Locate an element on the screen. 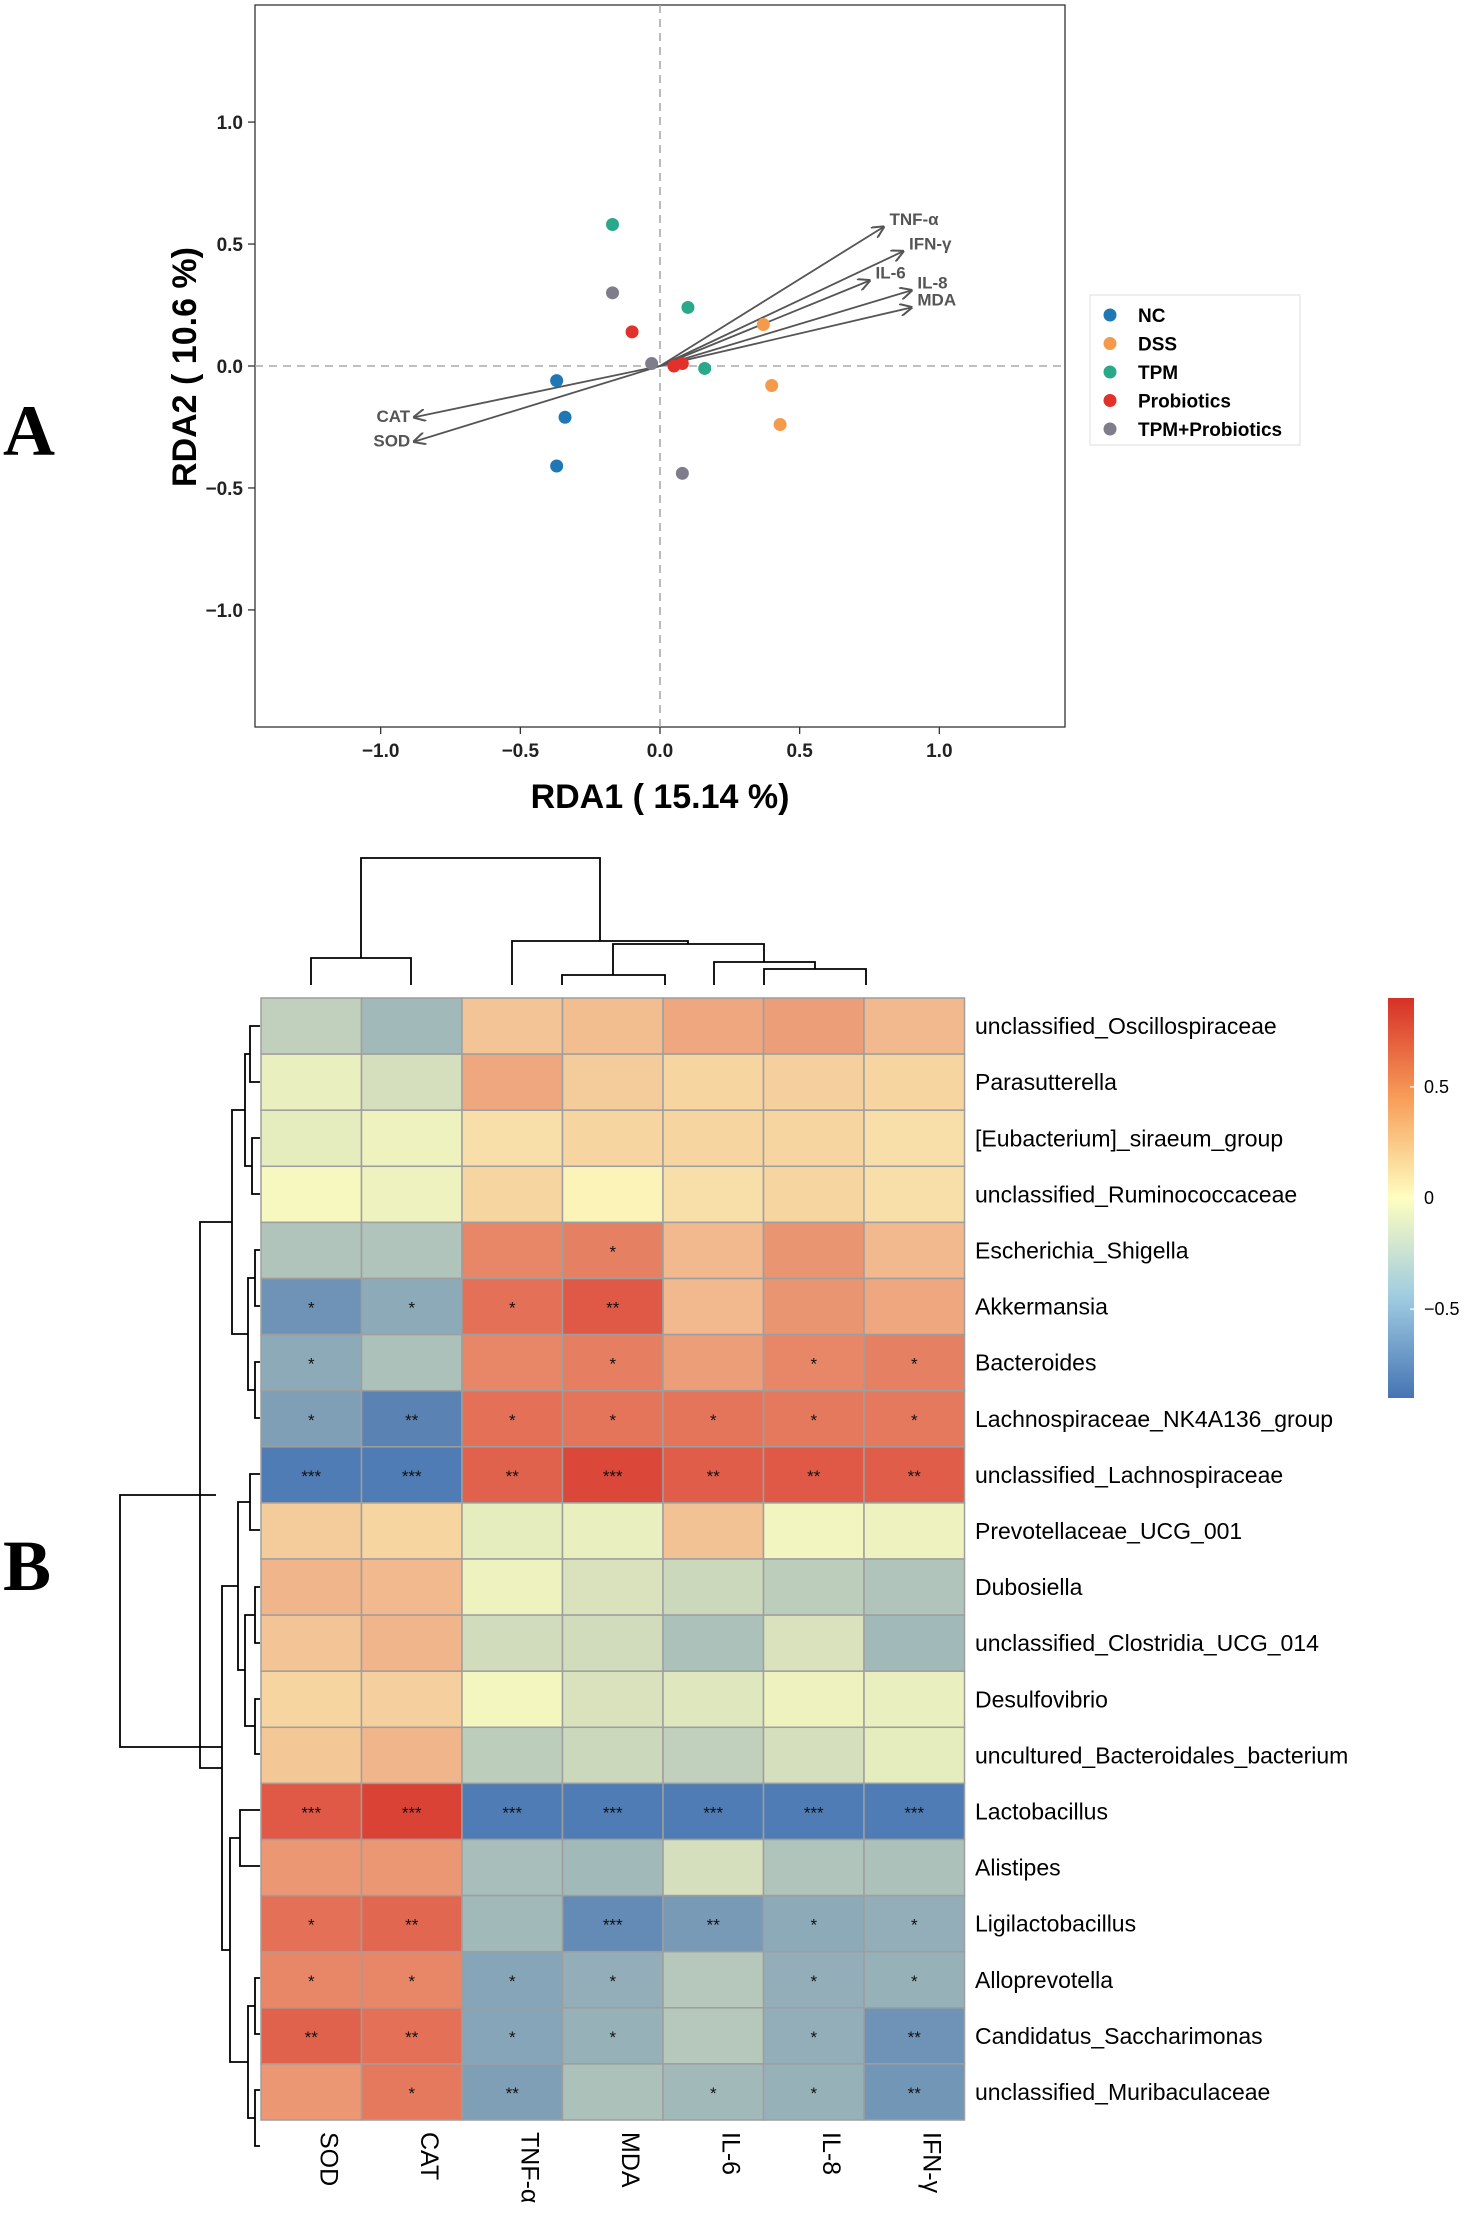 Image resolution: width=1469 pixels, height=2221 pixels. rda-ticks: −1.0 −0.5 0.0 0.5 1.0 1.0 0.5 0.0 −0.5 −1.0 is located at coordinates (578, 437).